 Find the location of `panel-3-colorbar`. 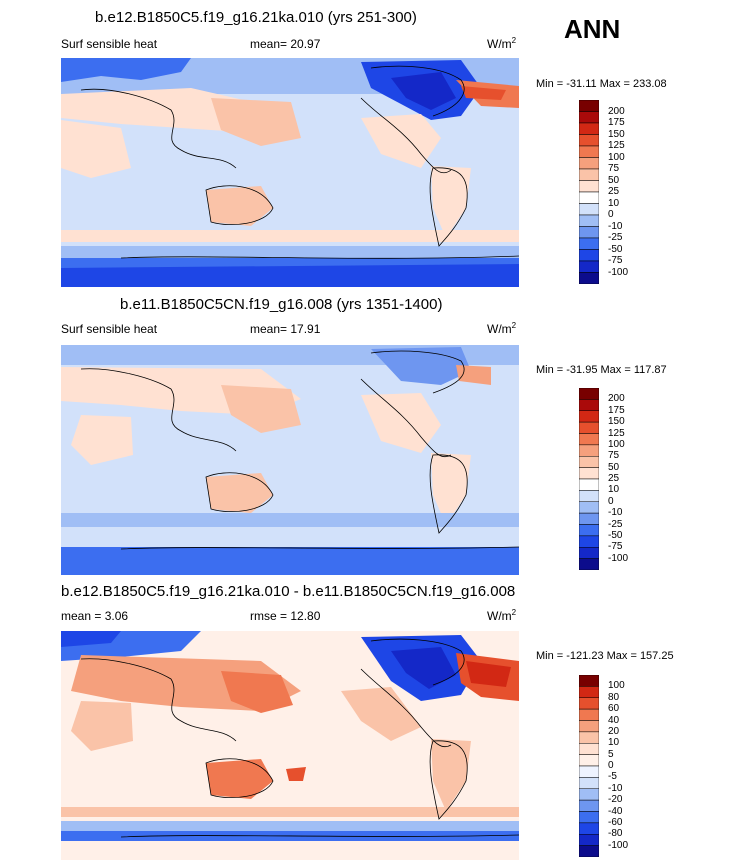

panel-3-colorbar is located at coordinates (589, 766).